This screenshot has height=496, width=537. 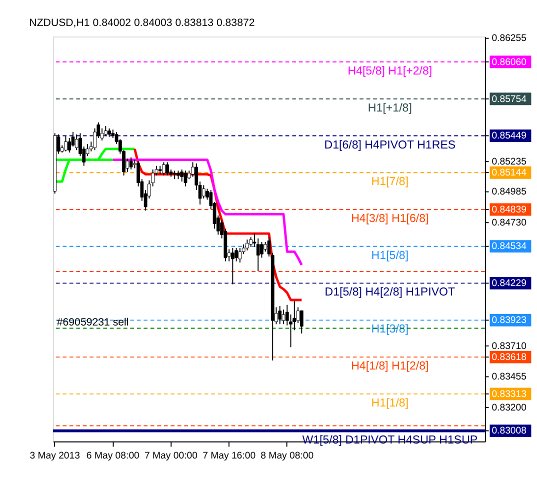 What do you see at coordinates (509, 377) in the screenshot?
I see `y-tick-label: 0.83455` at bounding box center [509, 377].